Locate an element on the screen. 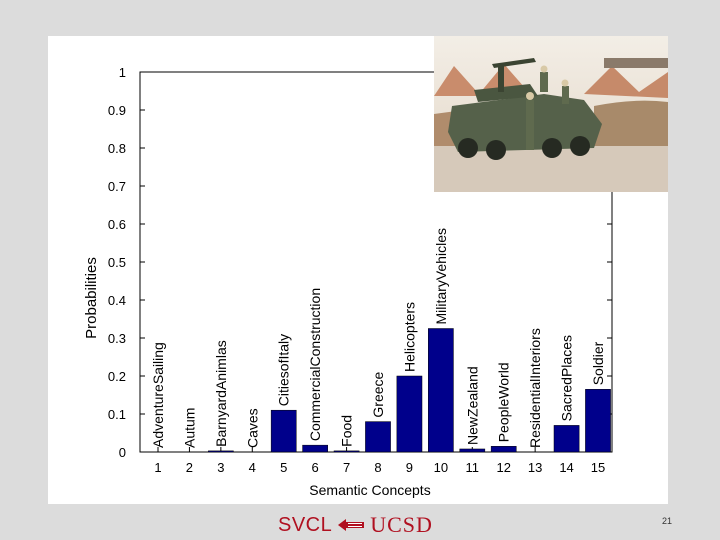  y-tick-label: 1 is located at coordinates (122, 72).